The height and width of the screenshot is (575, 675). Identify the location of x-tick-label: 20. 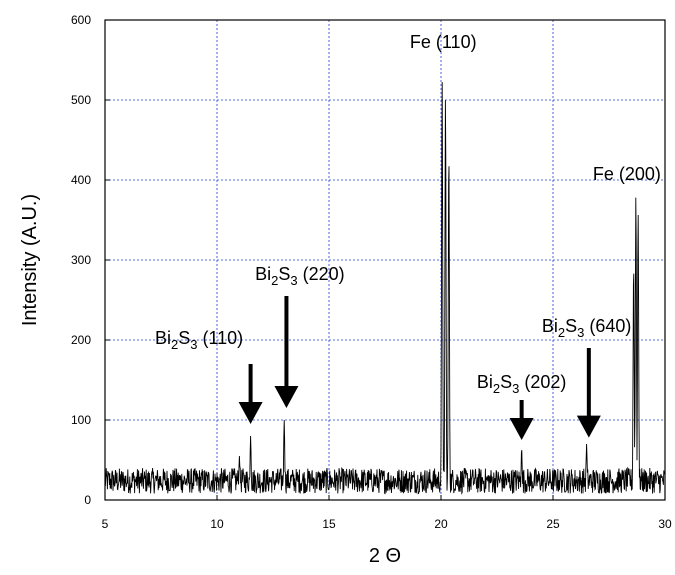
(441, 524).